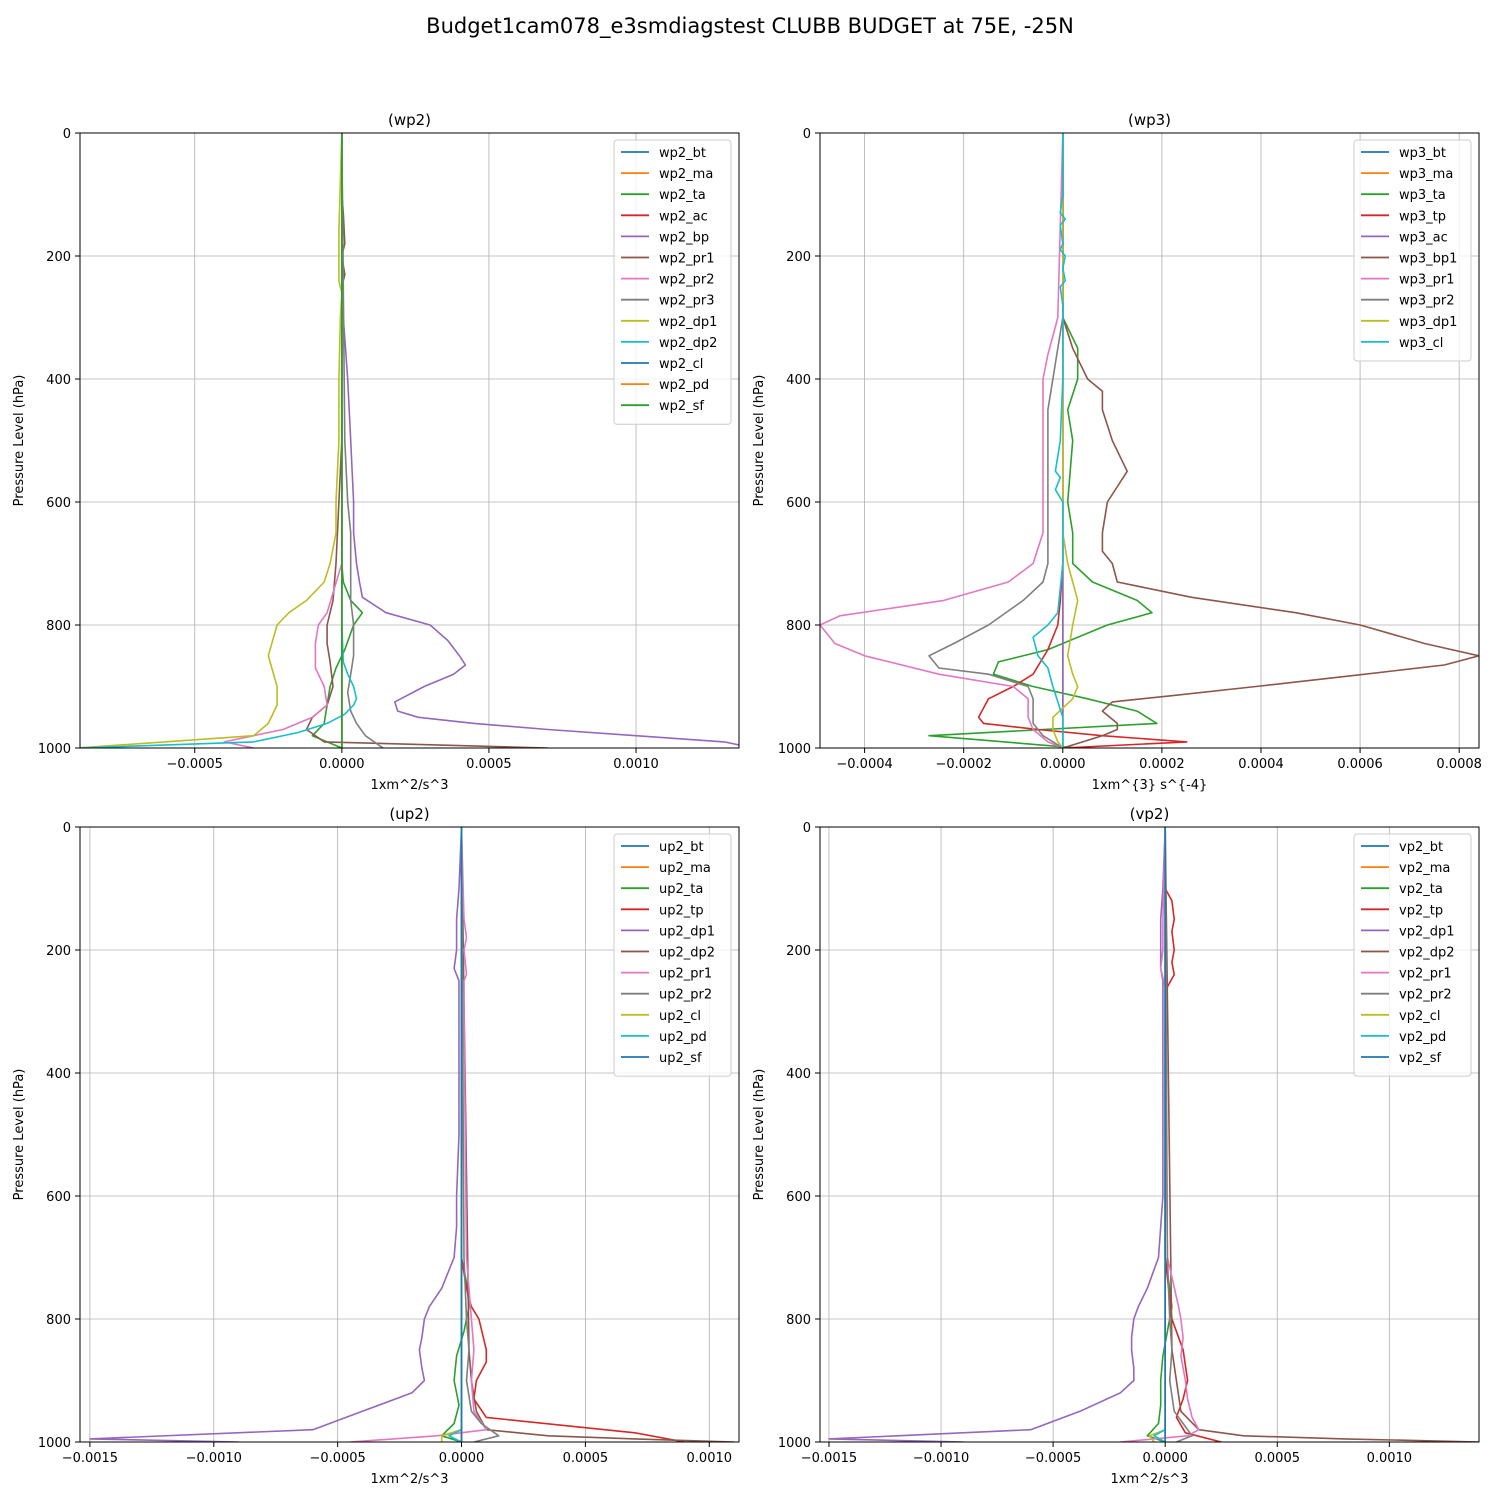 This screenshot has width=1500, height=1500. I want to click on legend-entry-wp2_bt: wp2_bt, so click(682, 153).